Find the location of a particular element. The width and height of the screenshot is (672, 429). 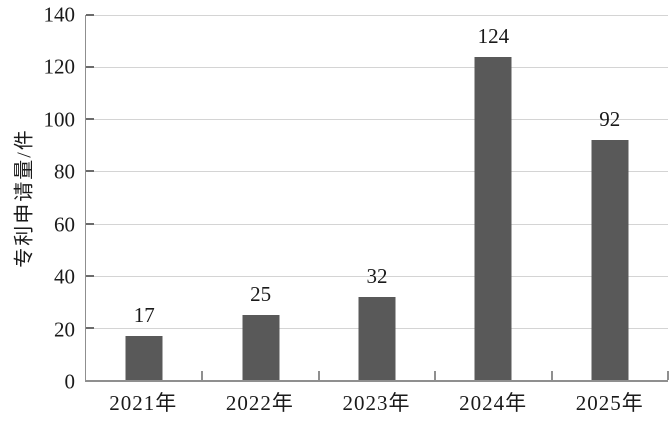

x-tick-label: 2025年 is located at coordinates (609, 403).